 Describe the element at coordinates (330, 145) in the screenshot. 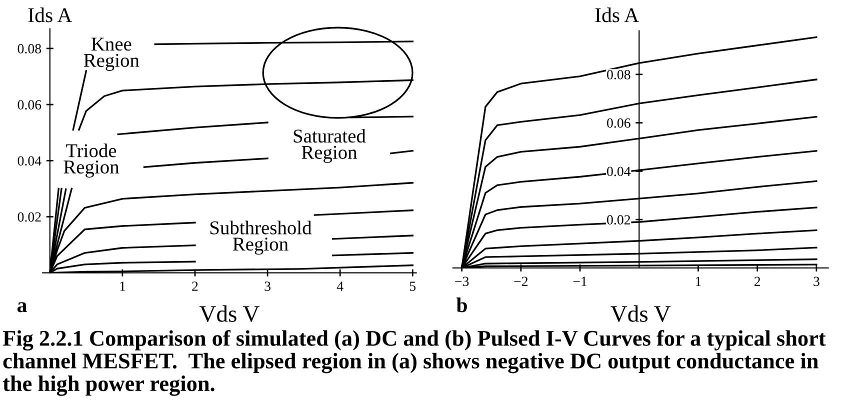

I see `annotation: Saturated Region` at that location.